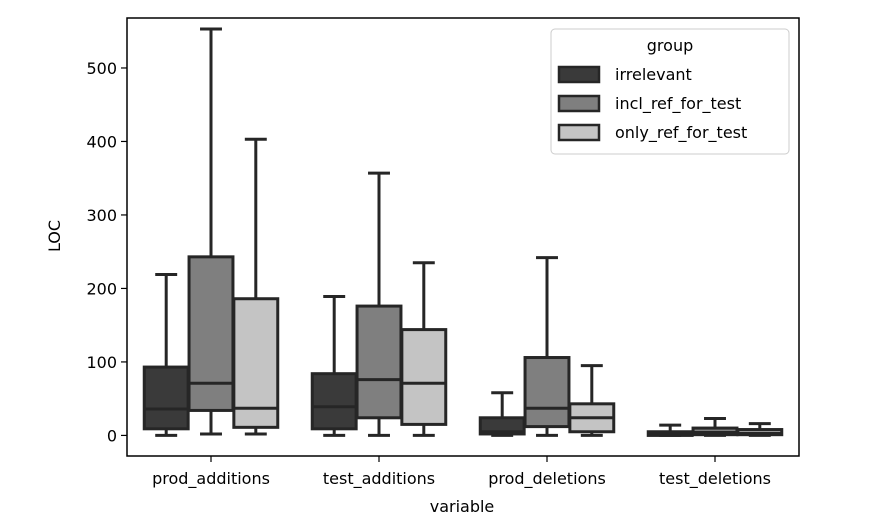 This screenshot has height=529, width=871. What do you see at coordinates (334, 366) in the screenshot?
I see `box-irrelevant-test_additions` at bounding box center [334, 366].